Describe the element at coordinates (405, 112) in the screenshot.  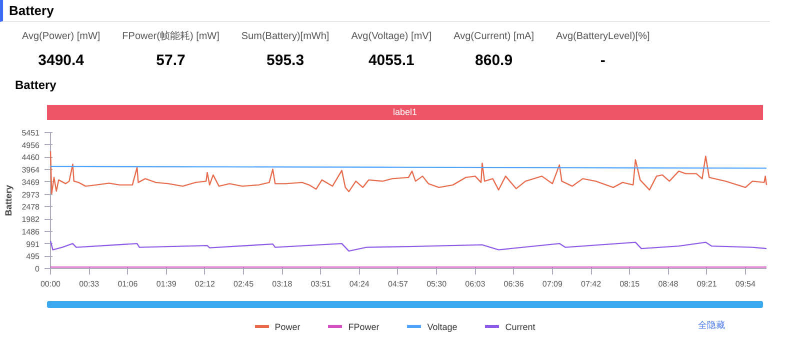
I see `text: label1` at that location.